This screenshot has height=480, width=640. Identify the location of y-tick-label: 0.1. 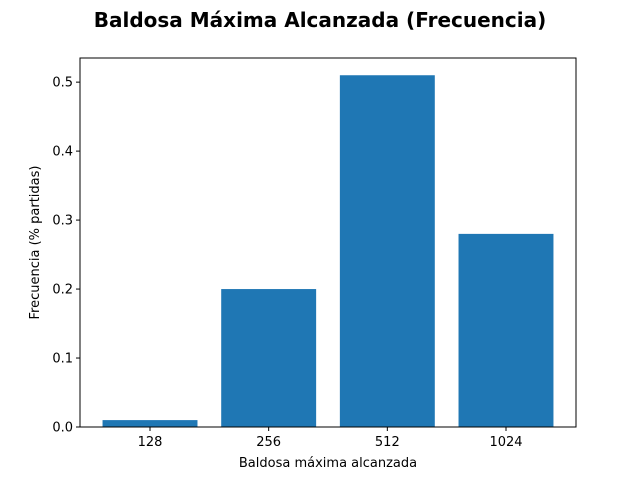
(62, 359).